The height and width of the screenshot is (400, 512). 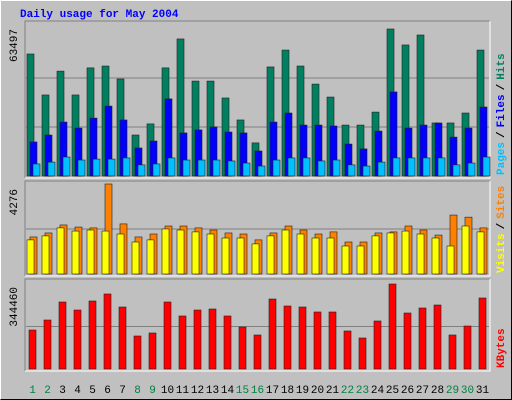 What do you see at coordinates (467, 391) in the screenshot?
I see `x-tick-label: 30` at bounding box center [467, 391].